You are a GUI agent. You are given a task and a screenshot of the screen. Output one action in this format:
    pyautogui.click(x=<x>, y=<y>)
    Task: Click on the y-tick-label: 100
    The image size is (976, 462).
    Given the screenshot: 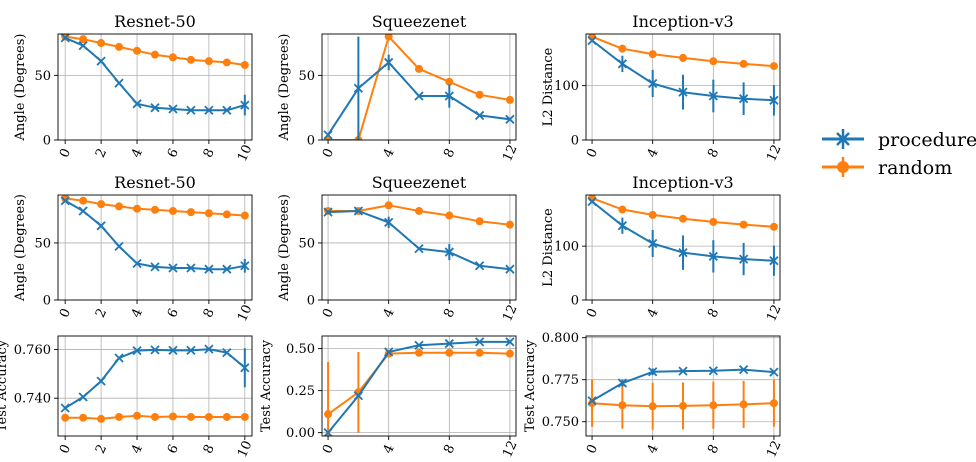 What is the action you would take?
    pyautogui.click(x=566, y=247)
    